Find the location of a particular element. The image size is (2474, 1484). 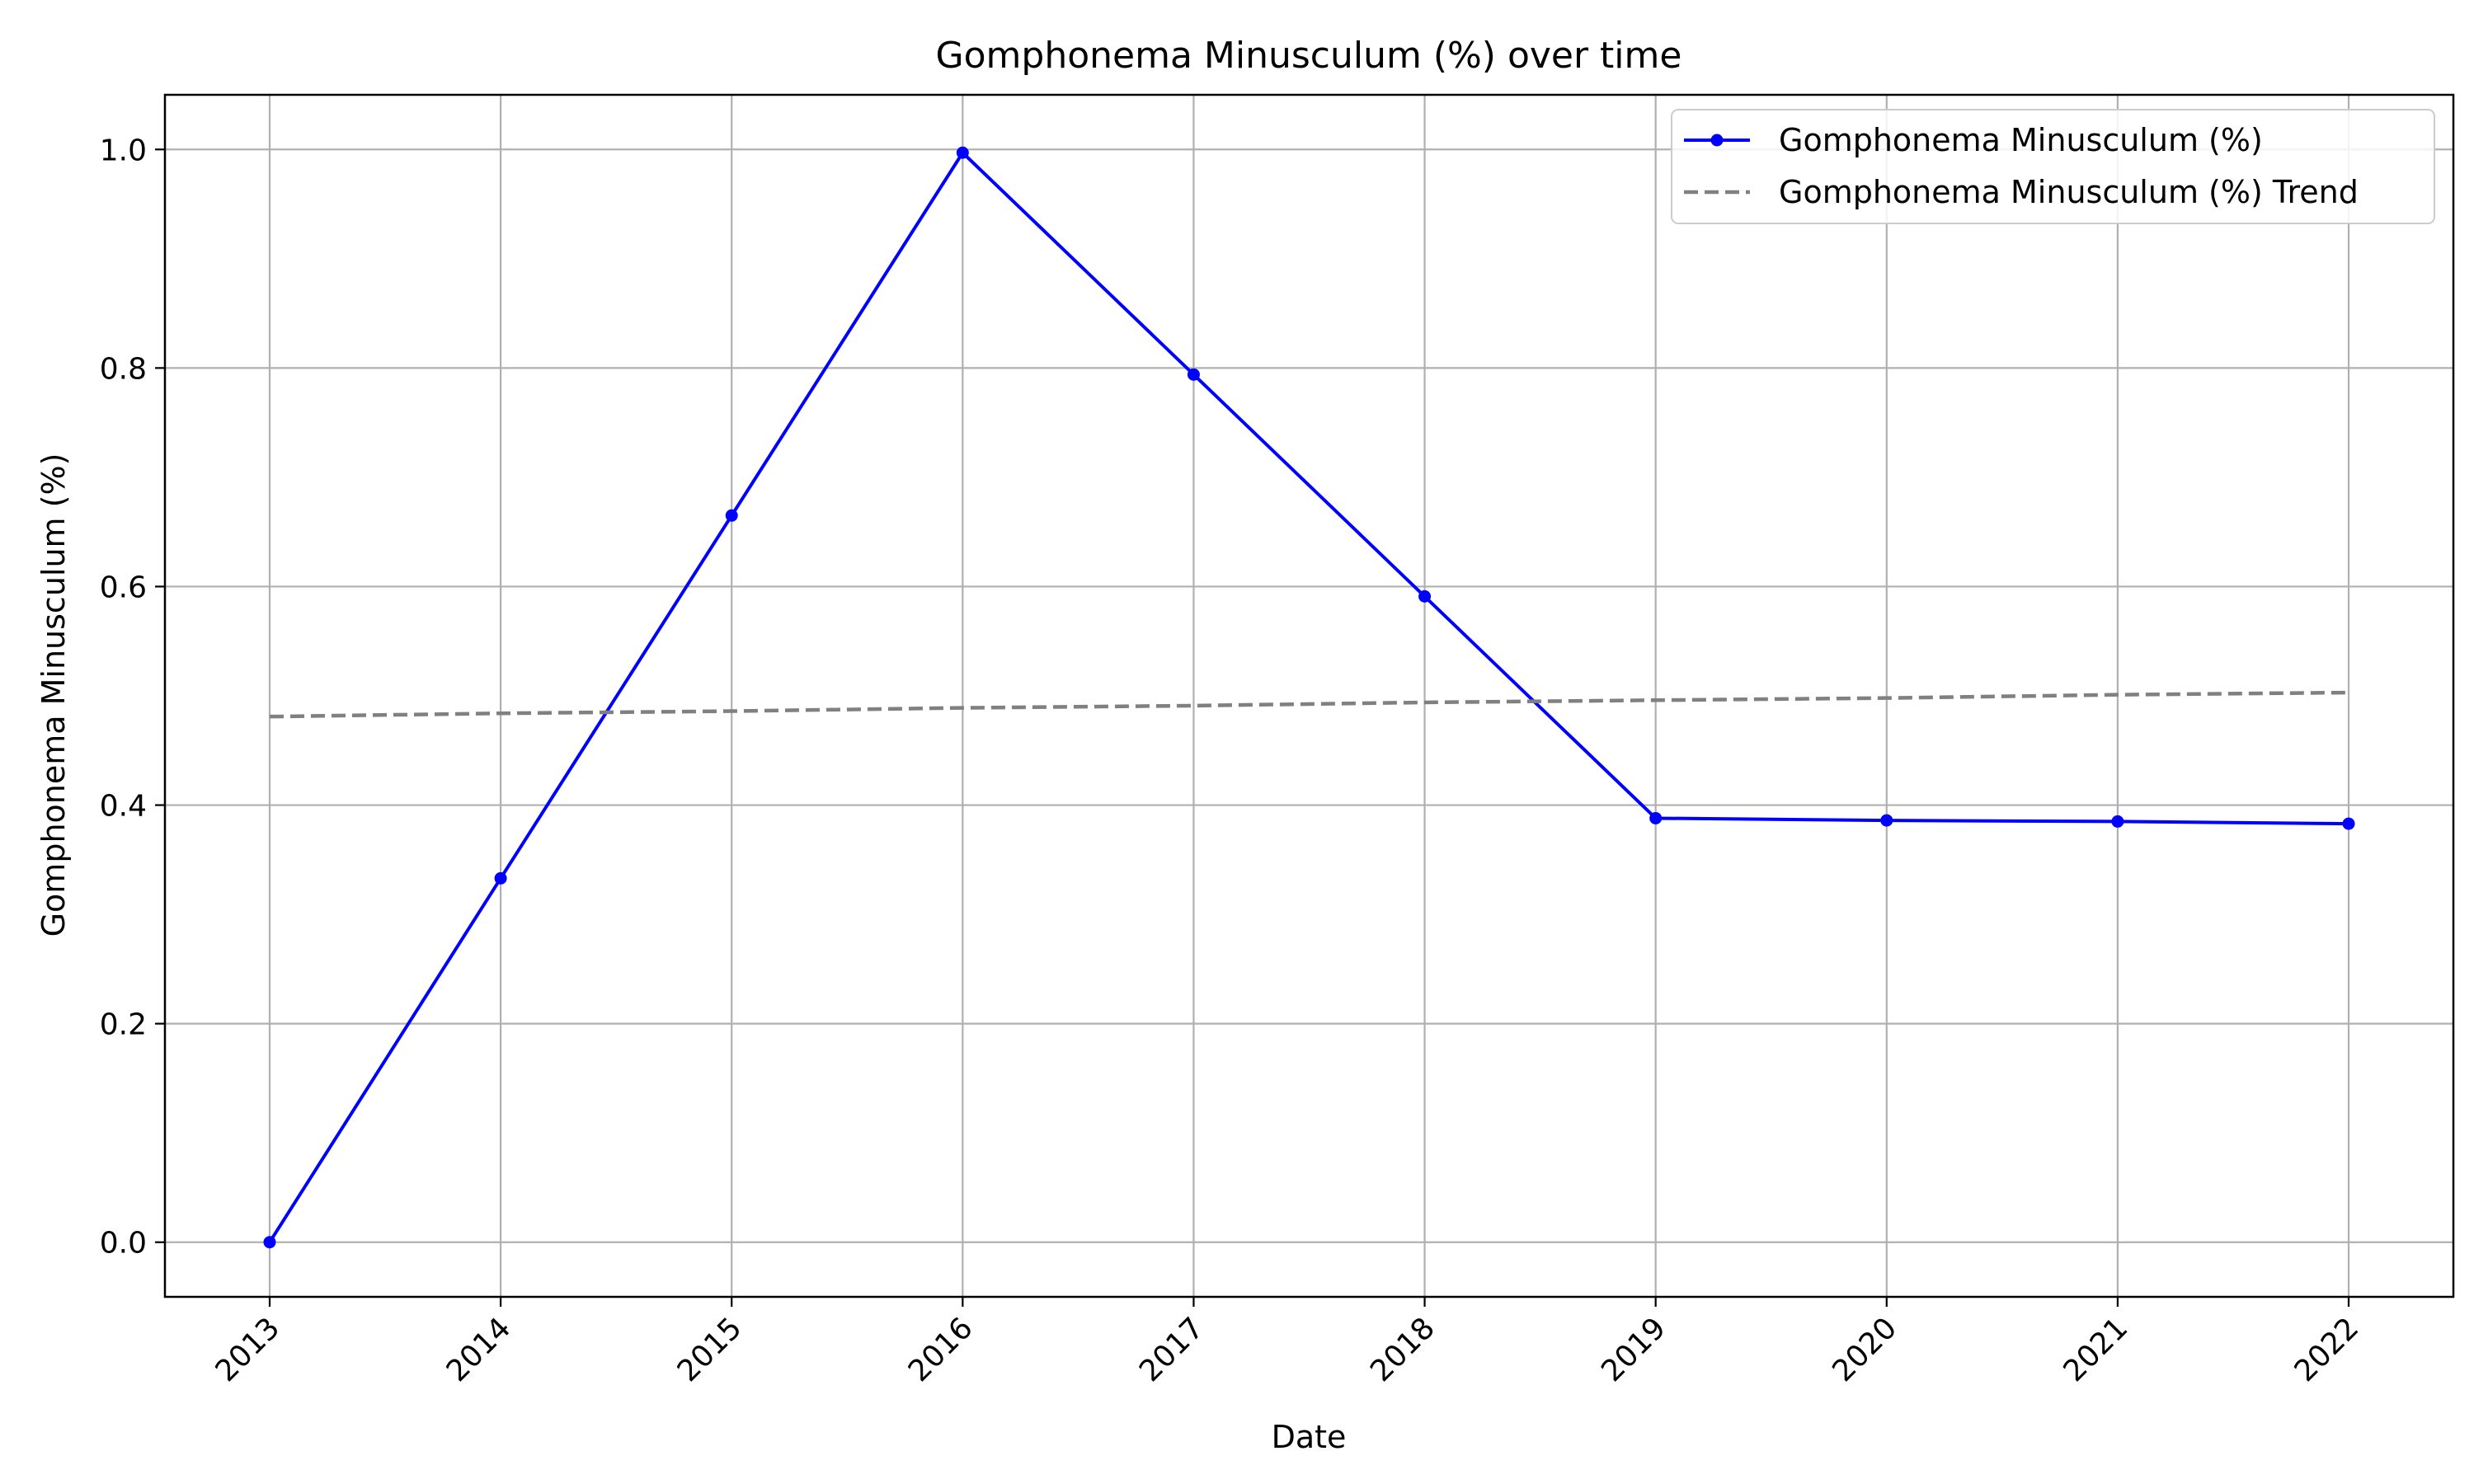

y-tick-label: 0.0 is located at coordinates (123, 1244).